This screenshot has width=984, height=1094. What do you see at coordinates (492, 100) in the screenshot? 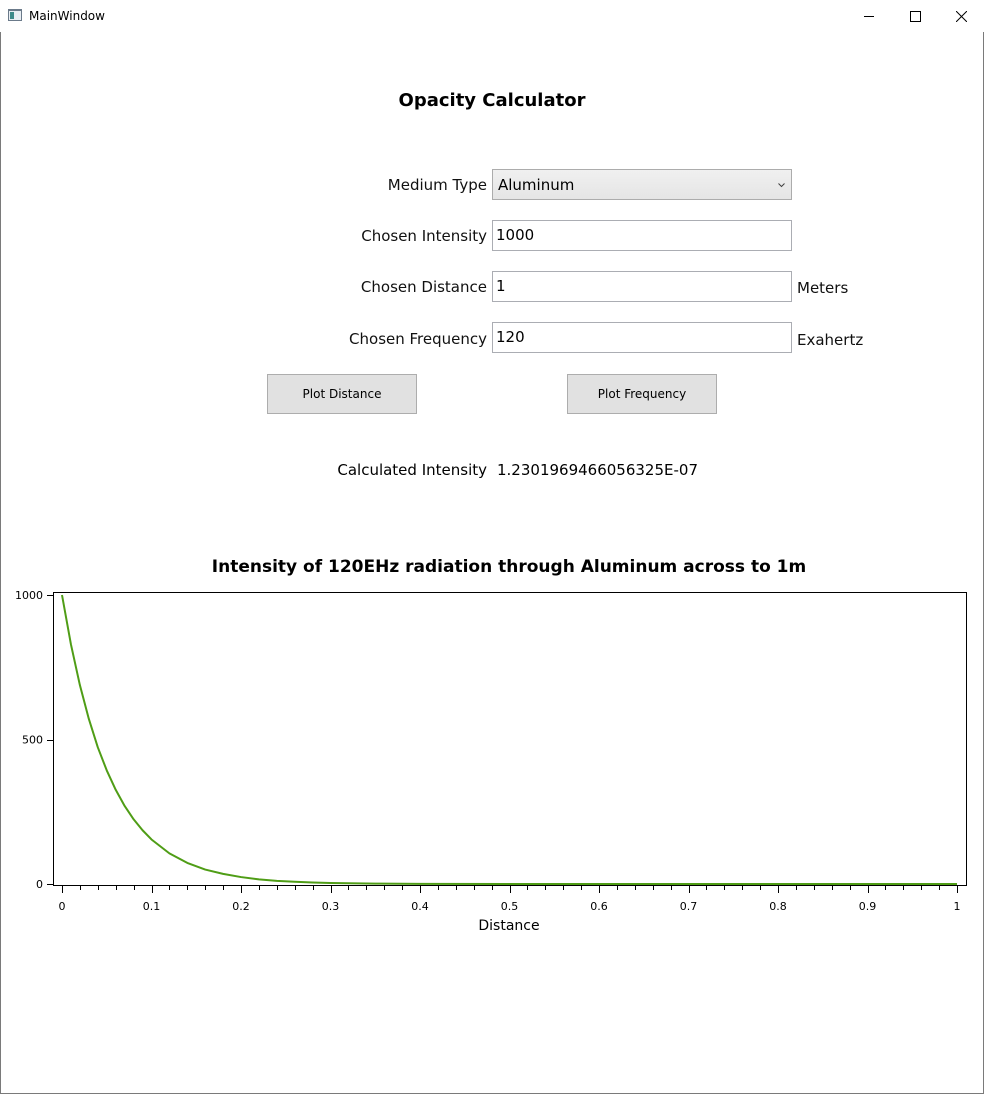
I see `page-title: Opacity Calculator` at bounding box center [492, 100].